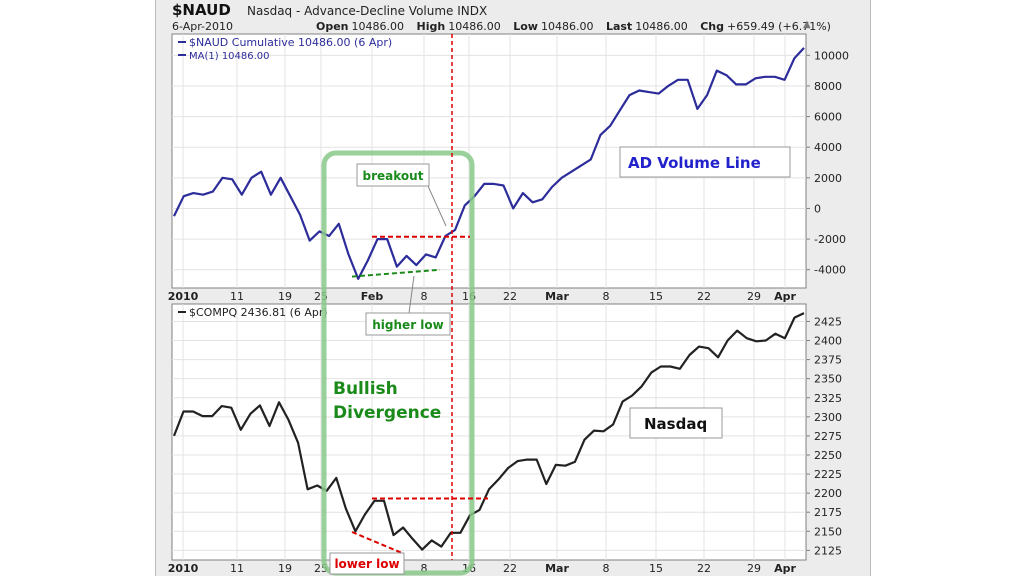  Describe the element at coordinates (656, 296) in the screenshot. I see `x-axis-label-top: 15` at that location.